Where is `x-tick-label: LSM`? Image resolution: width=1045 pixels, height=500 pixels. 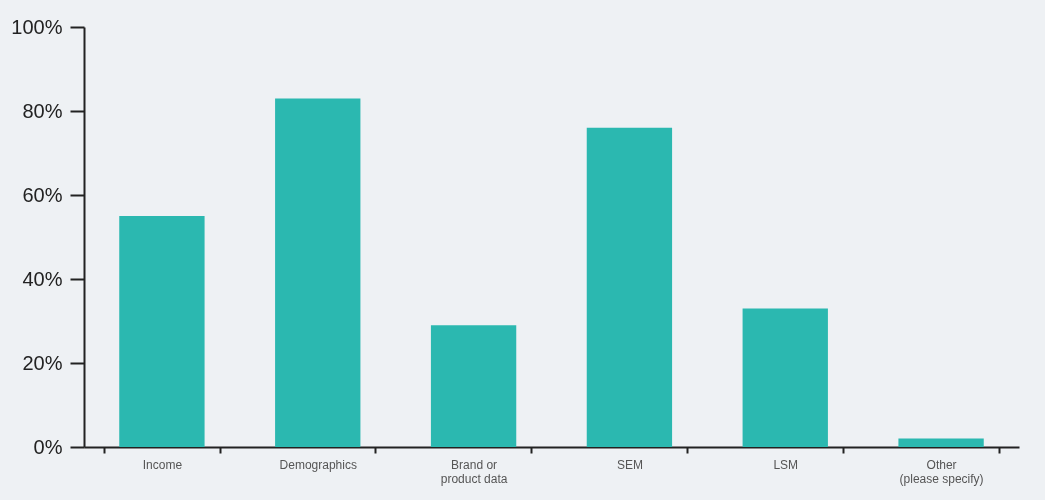
x-tick-label: LSM is located at coordinates (786, 464).